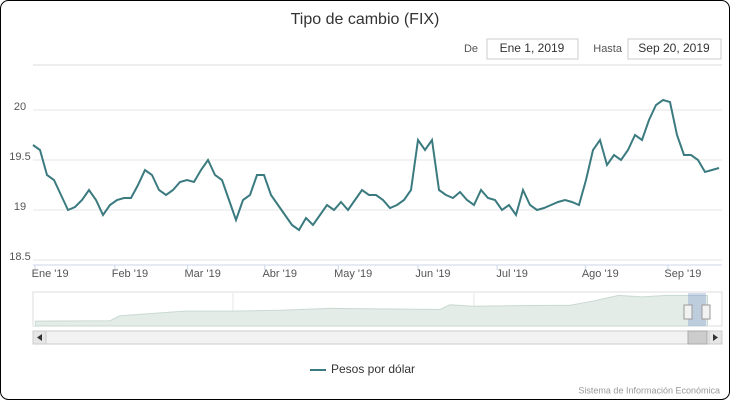 This screenshot has height=400, width=730. Describe the element at coordinates (279, 274) in the screenshot. I see `x-tick-label: Abr '19` at that location.